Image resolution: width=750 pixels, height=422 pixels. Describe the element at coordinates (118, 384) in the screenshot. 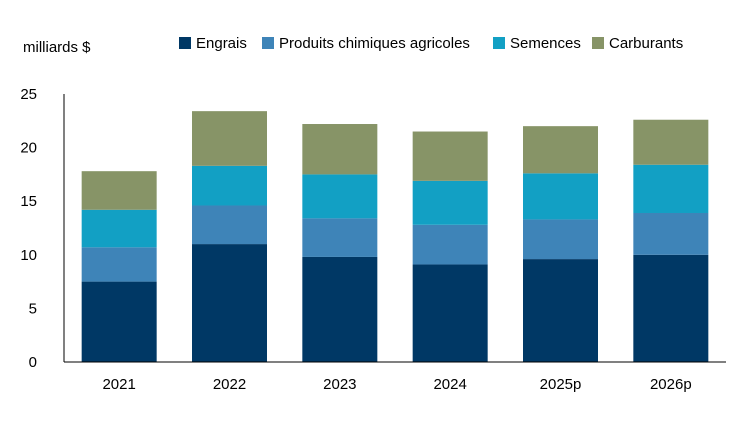

I see `x-tick-label: 2021` at that location.